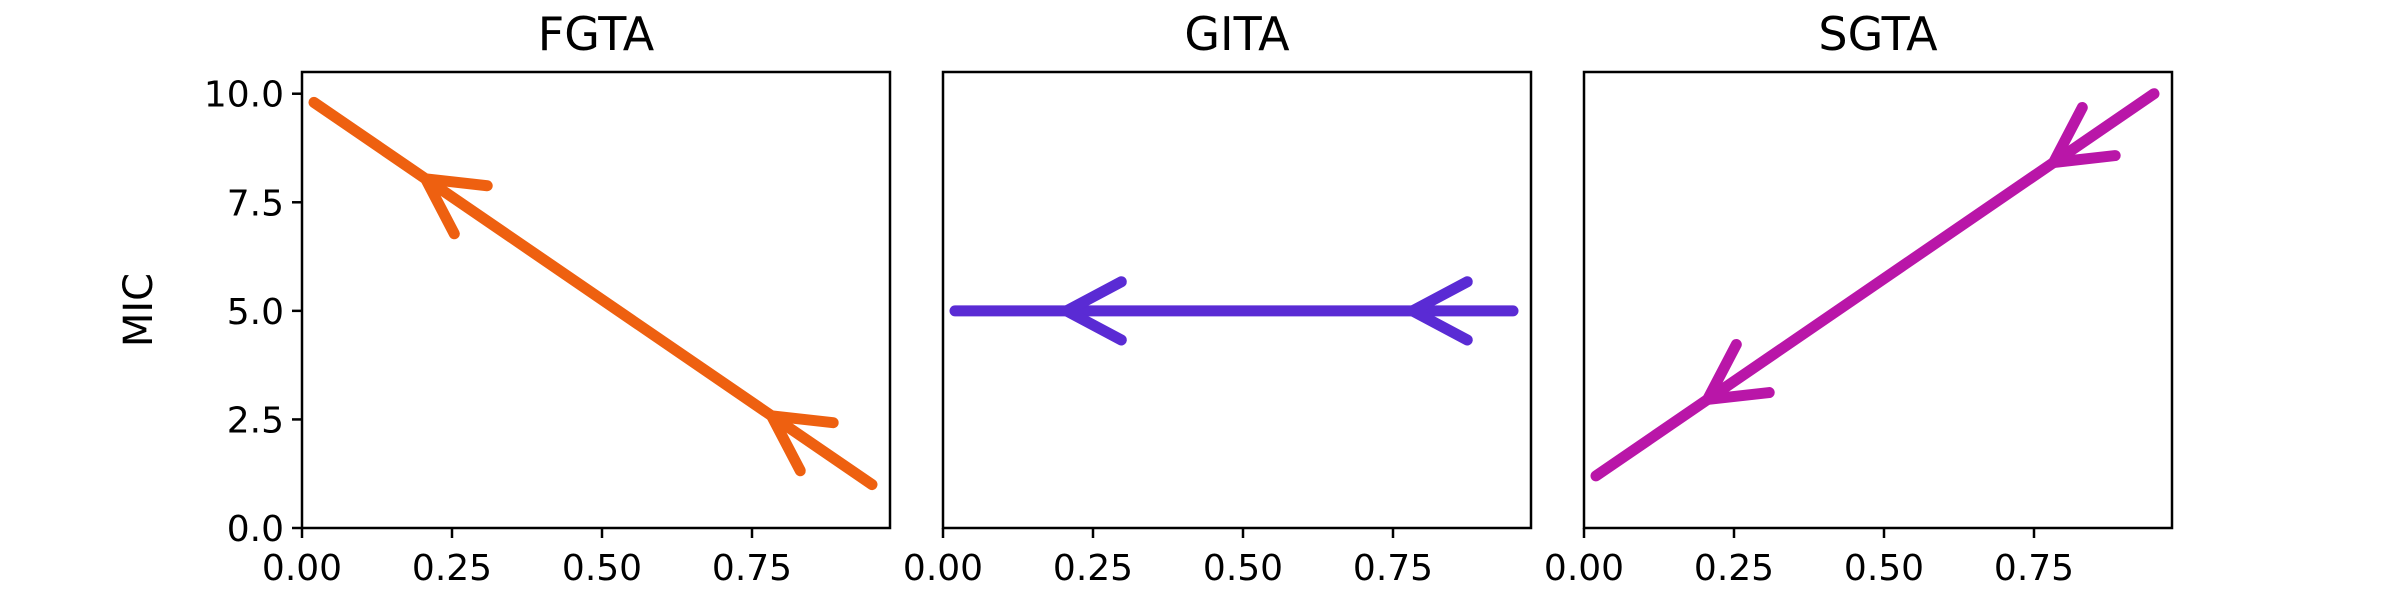  I want to click on y-tick-label: 0.0, so click(255, 529).